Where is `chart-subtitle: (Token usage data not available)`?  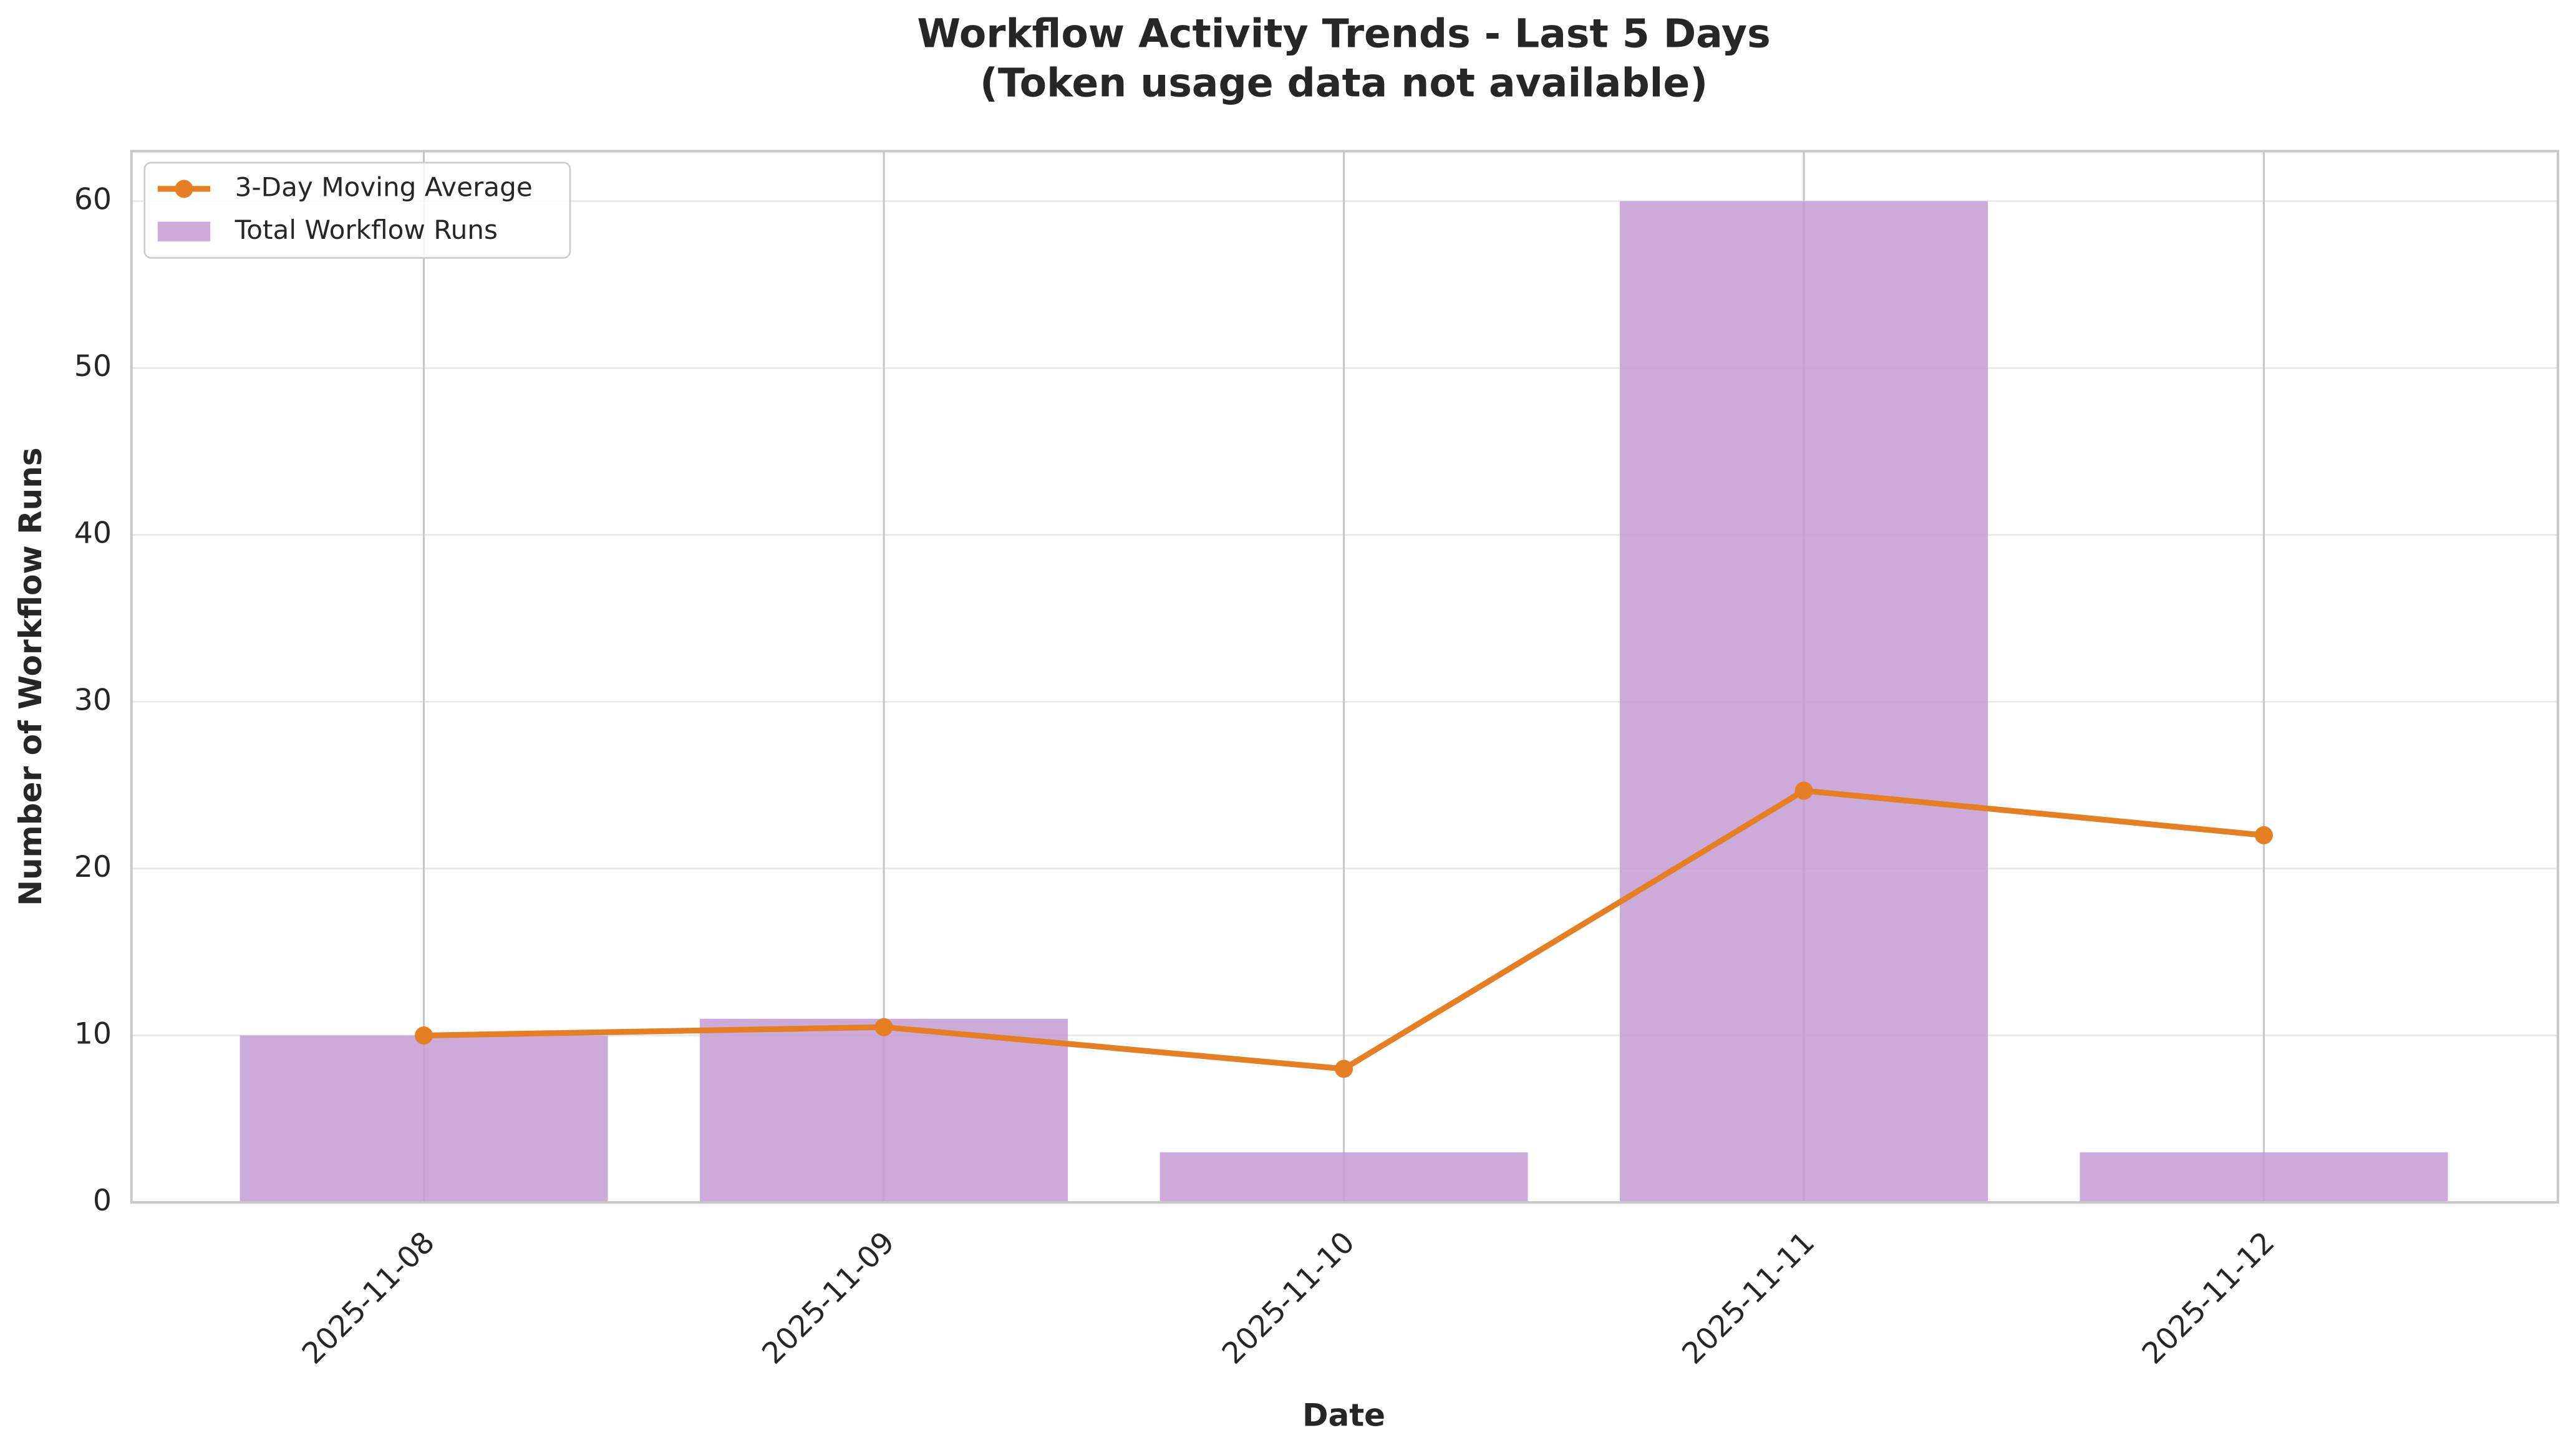 chart-subtitle: (Token usage data not available) is located at coordinates (1344, 83).